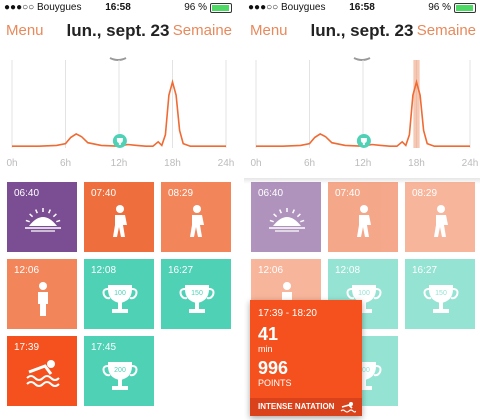 This screenshot has width=480, height=420. What do you see at coordinates (362, 181) in the screenshot?
I see `chart-shadow` at bounding box center [362, 181].